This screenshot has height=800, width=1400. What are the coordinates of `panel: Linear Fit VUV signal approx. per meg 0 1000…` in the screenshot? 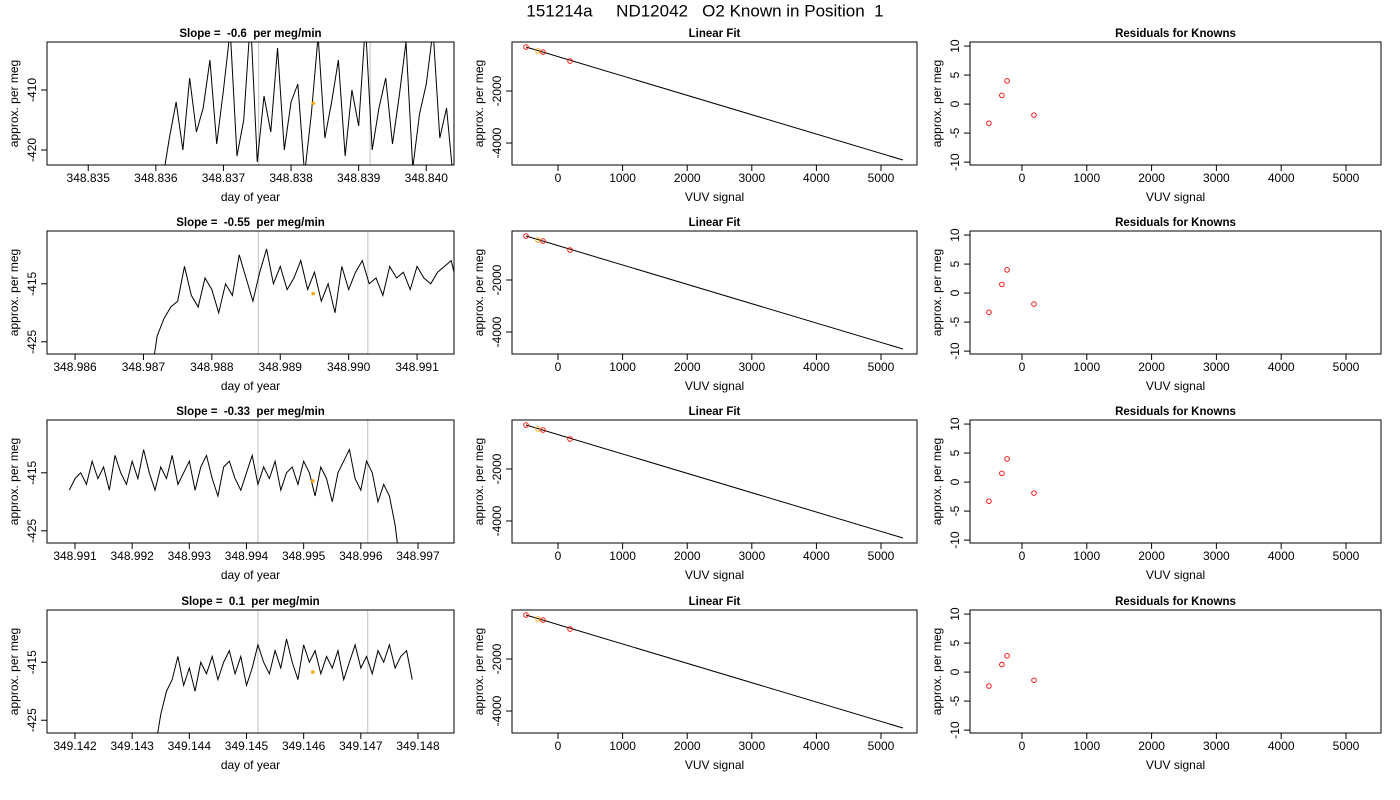 It's located at (695, 305).